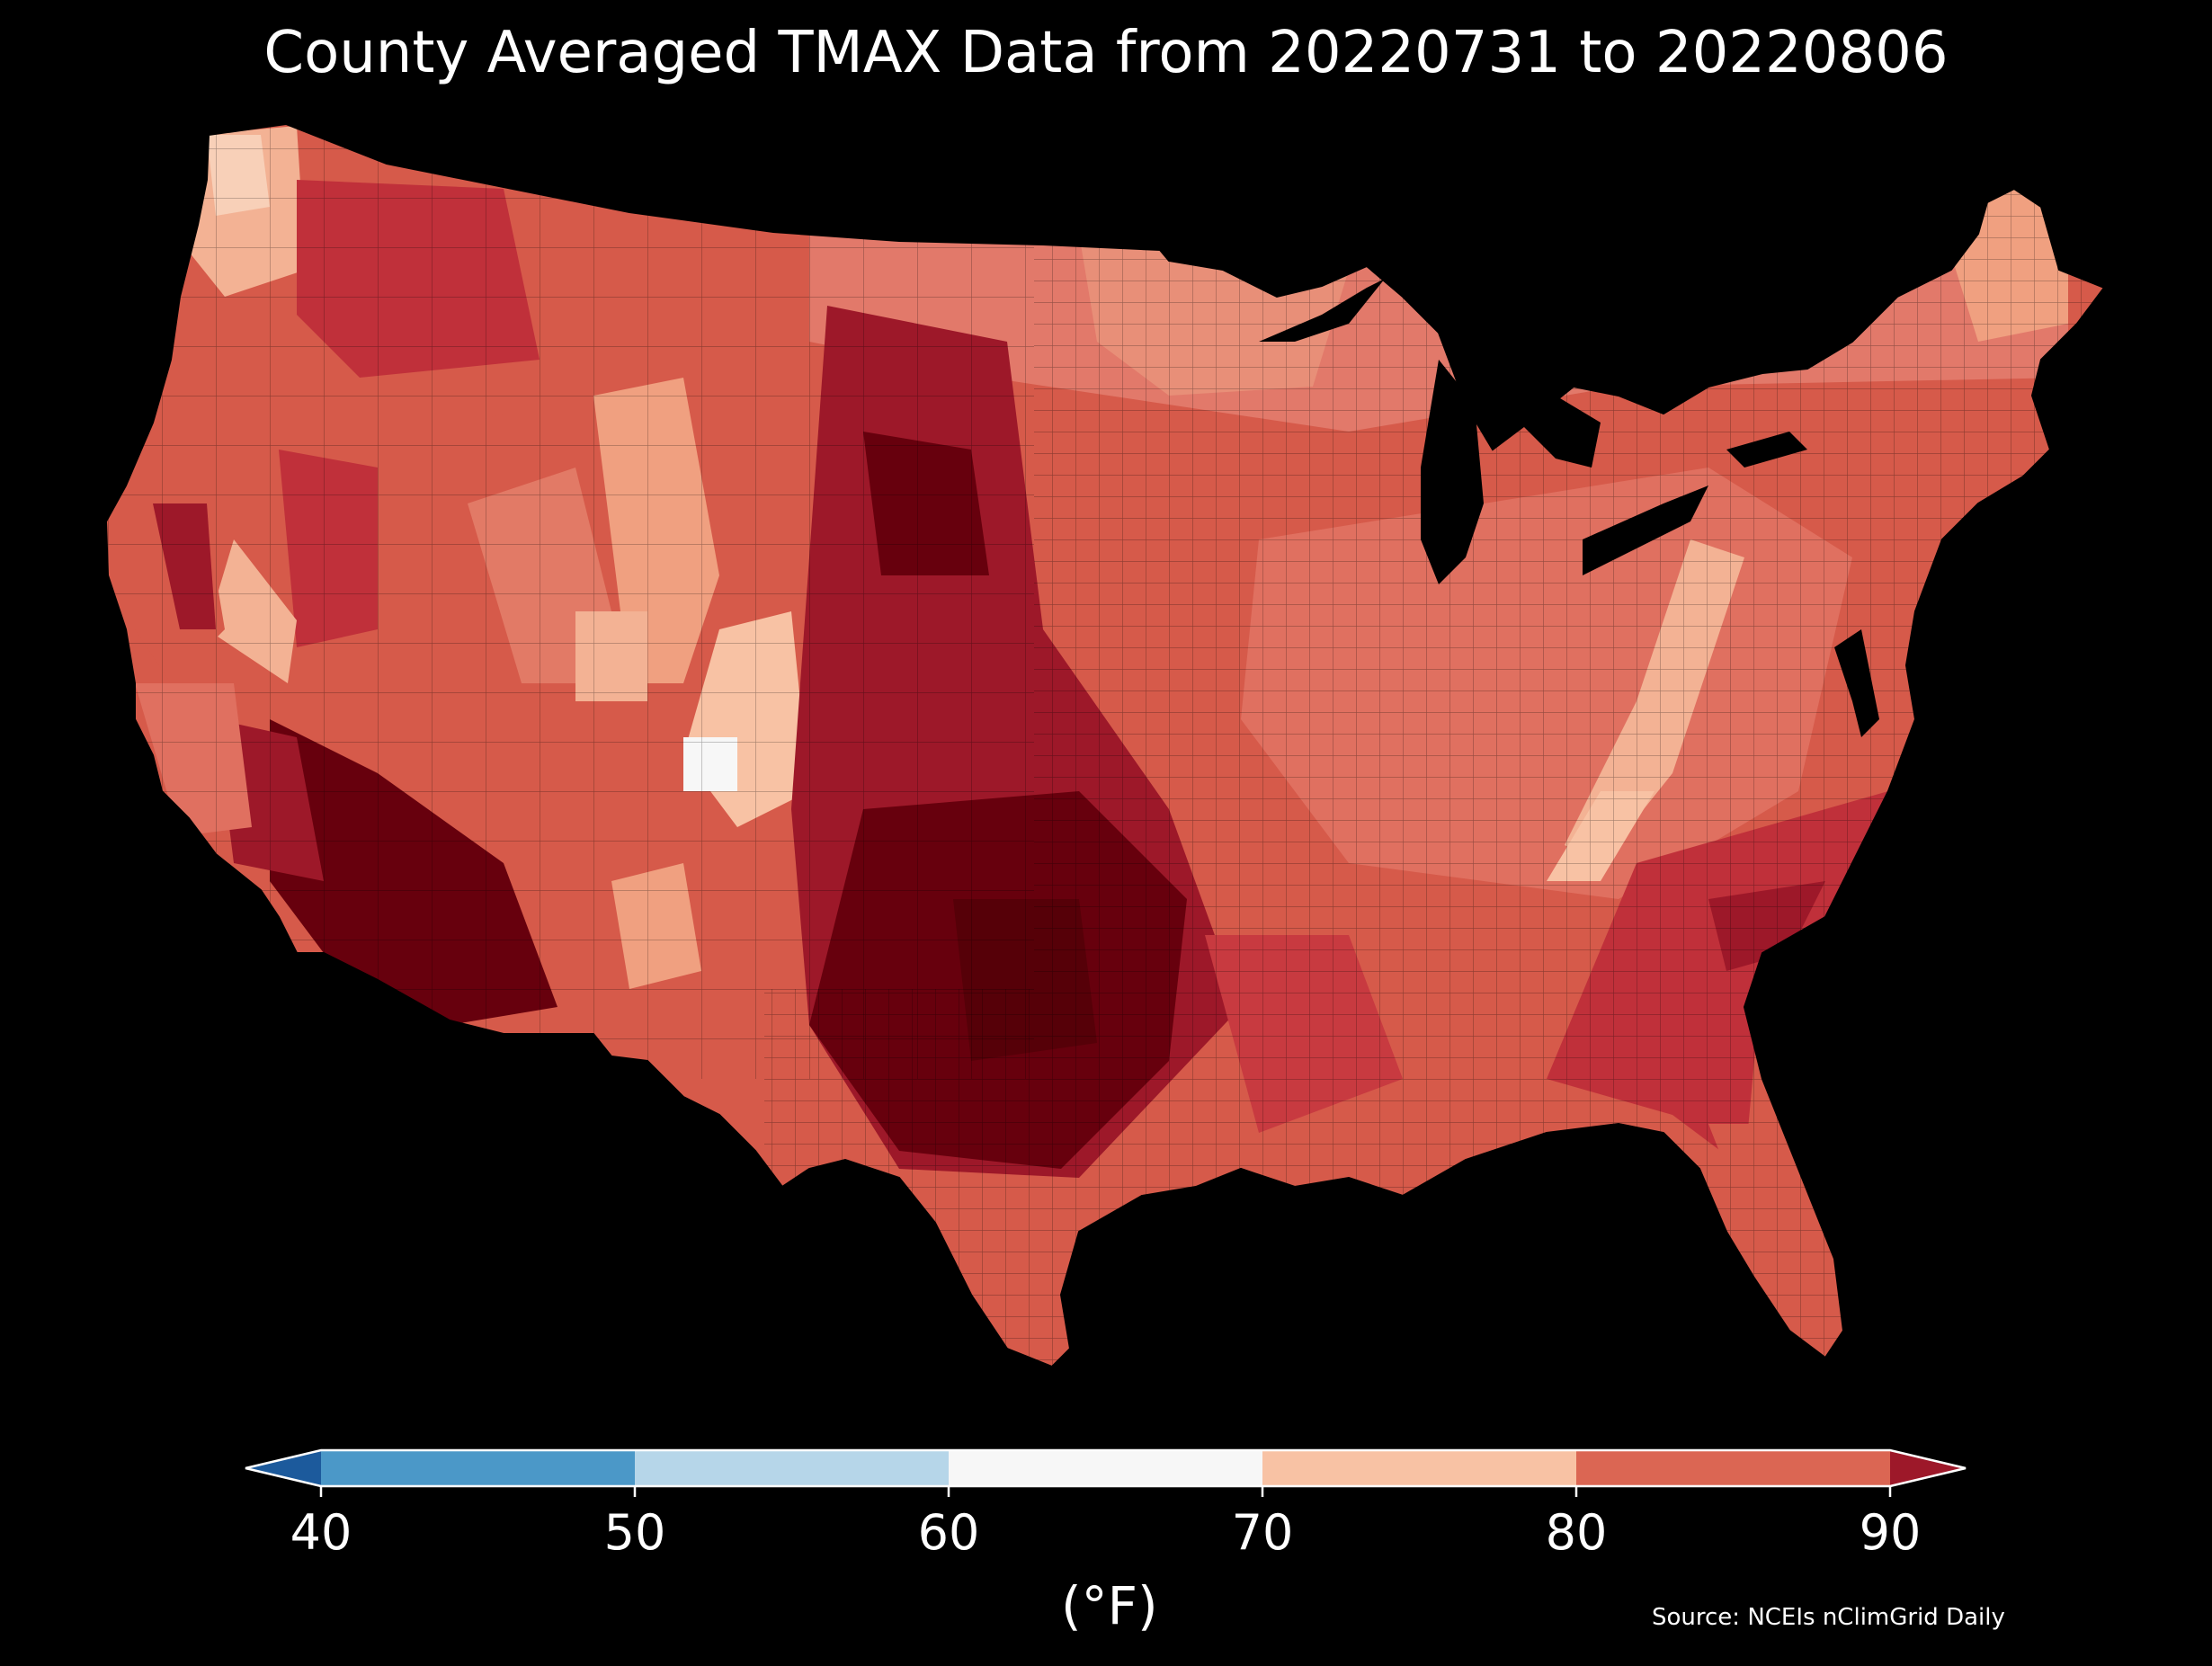 The height and width of the screenshot is (1666, 2212). Describe the element at coordinates (321, 1532) in the screenshot. I see `colorbar-tick-label: 40` at that location.